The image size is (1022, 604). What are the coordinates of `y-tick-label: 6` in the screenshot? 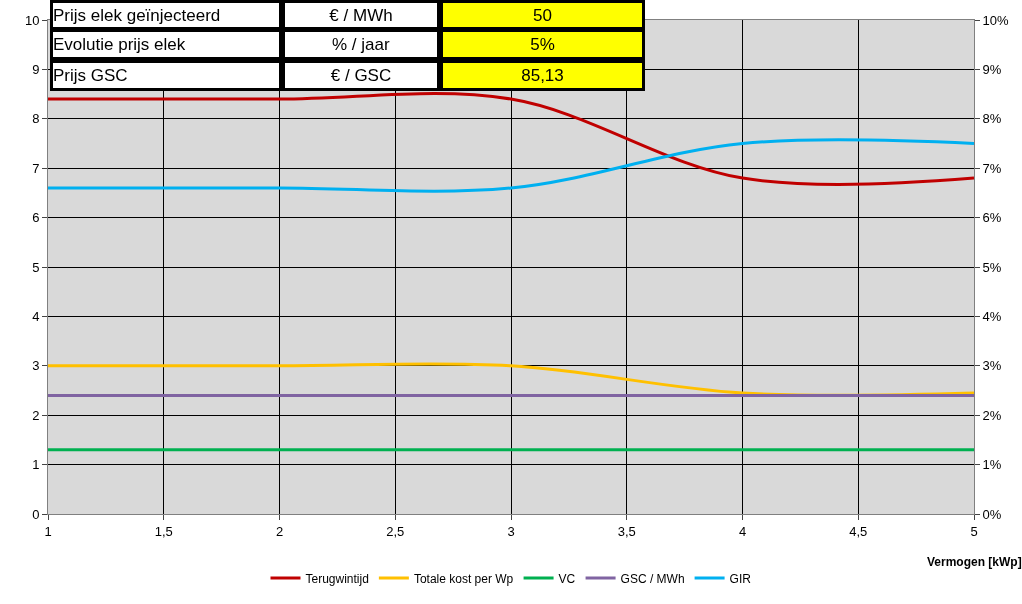 It's located at (36, 218).